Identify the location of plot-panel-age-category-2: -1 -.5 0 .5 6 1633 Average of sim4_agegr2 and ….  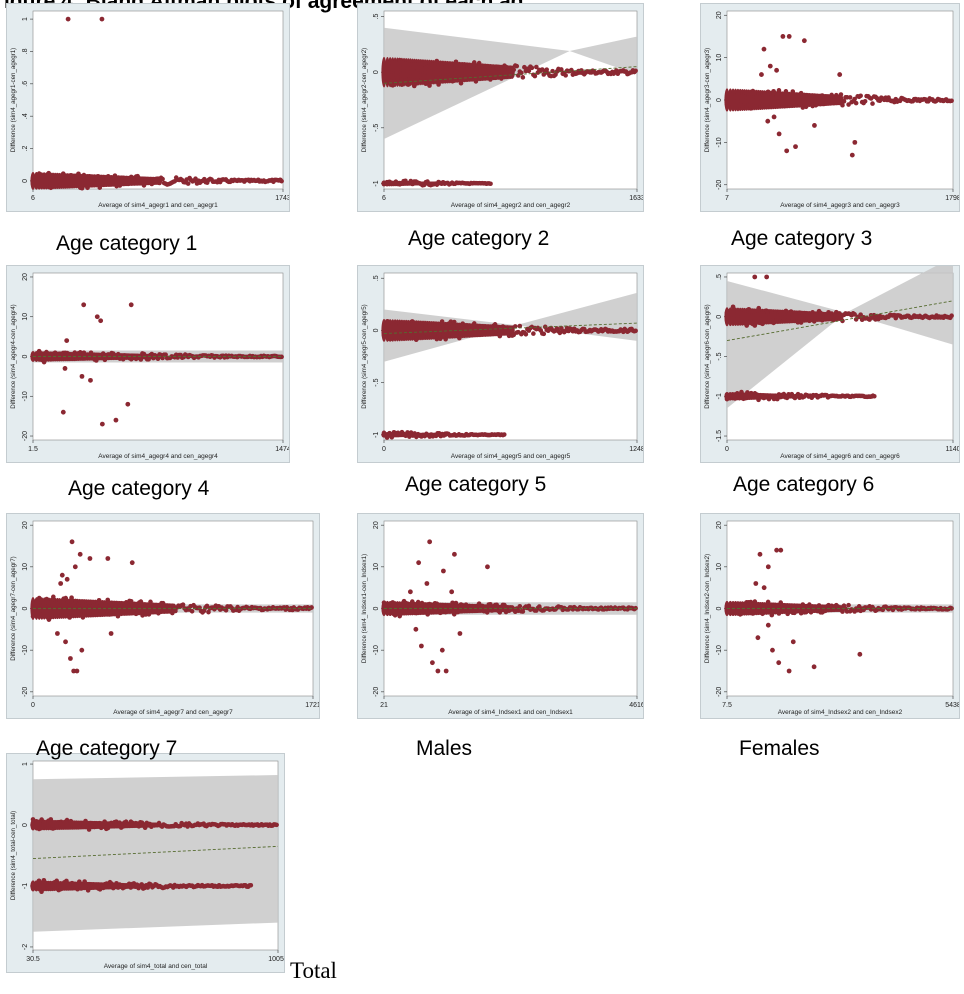
(500, 107).